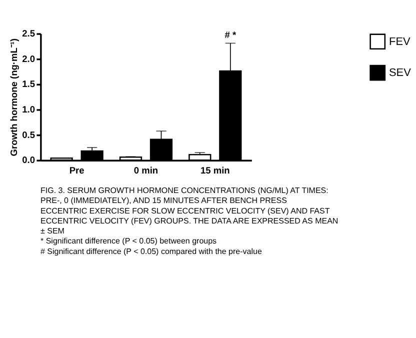 This screenshot has width=416, height=338. I want to click on x-tick-label: 15 min, so click(215, 170).